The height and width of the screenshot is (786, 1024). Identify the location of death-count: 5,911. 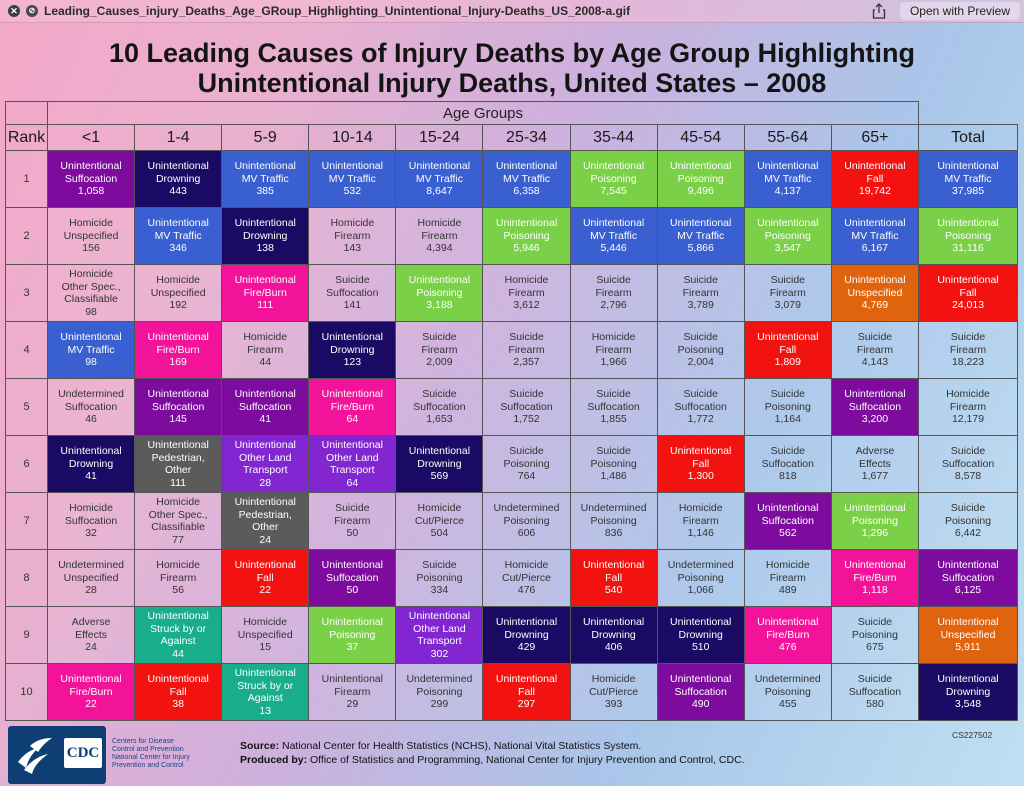
(968, 647).